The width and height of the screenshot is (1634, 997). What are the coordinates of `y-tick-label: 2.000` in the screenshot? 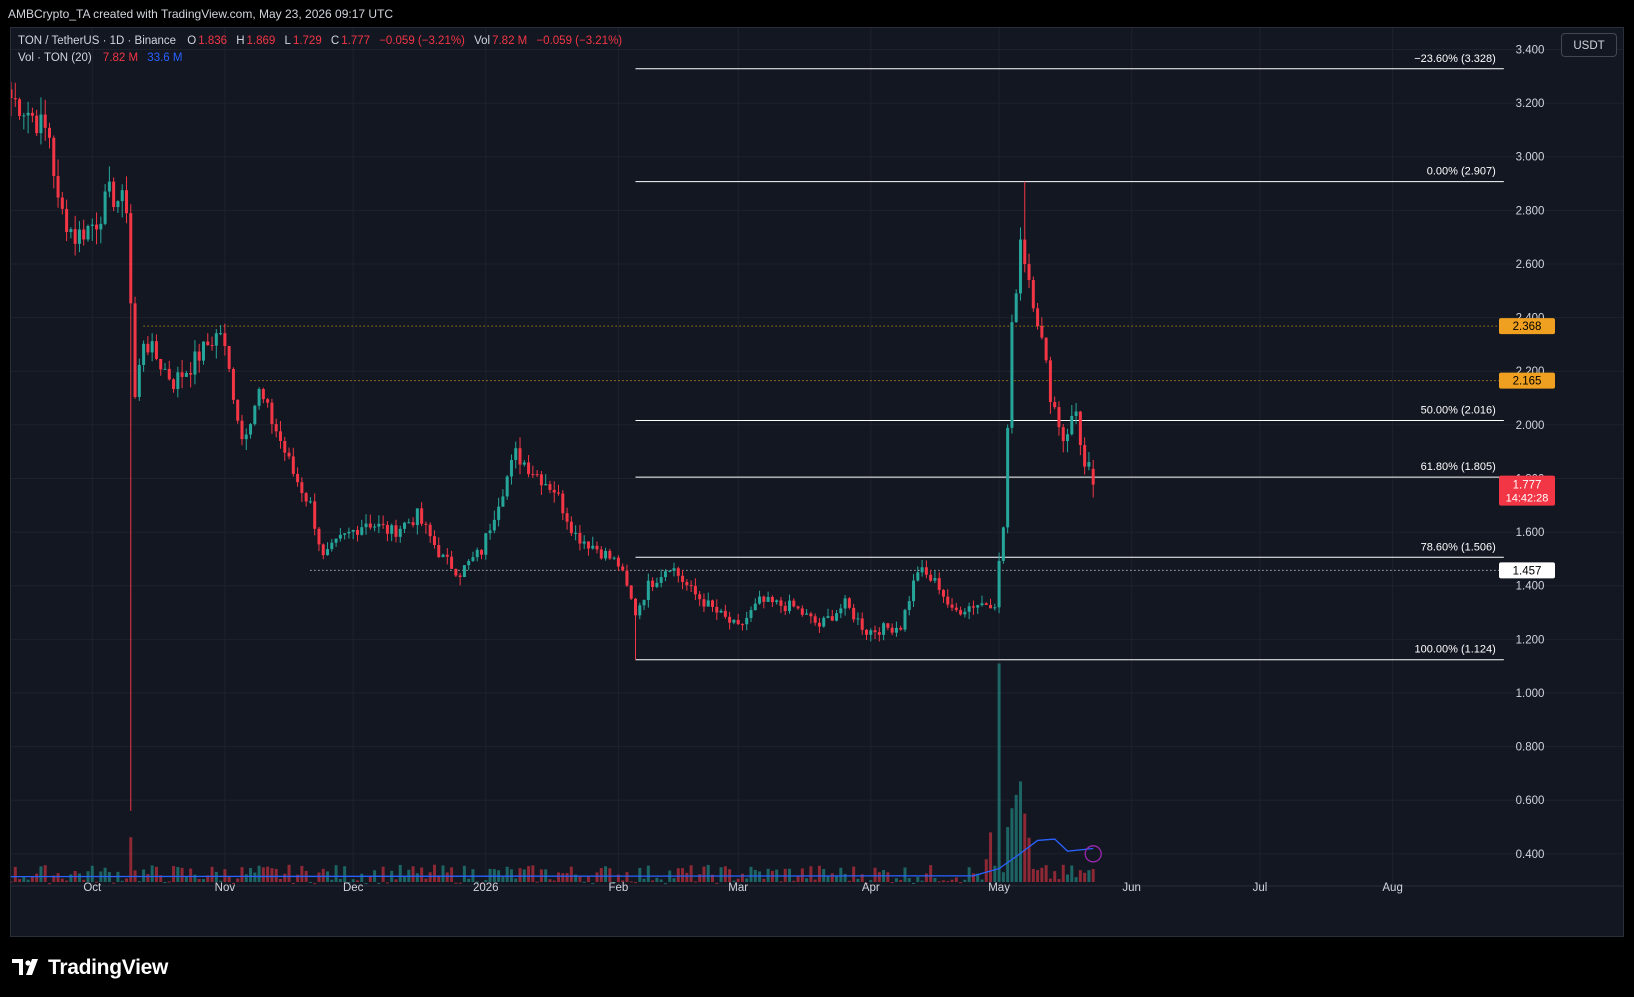 It's located at (1530, 426).